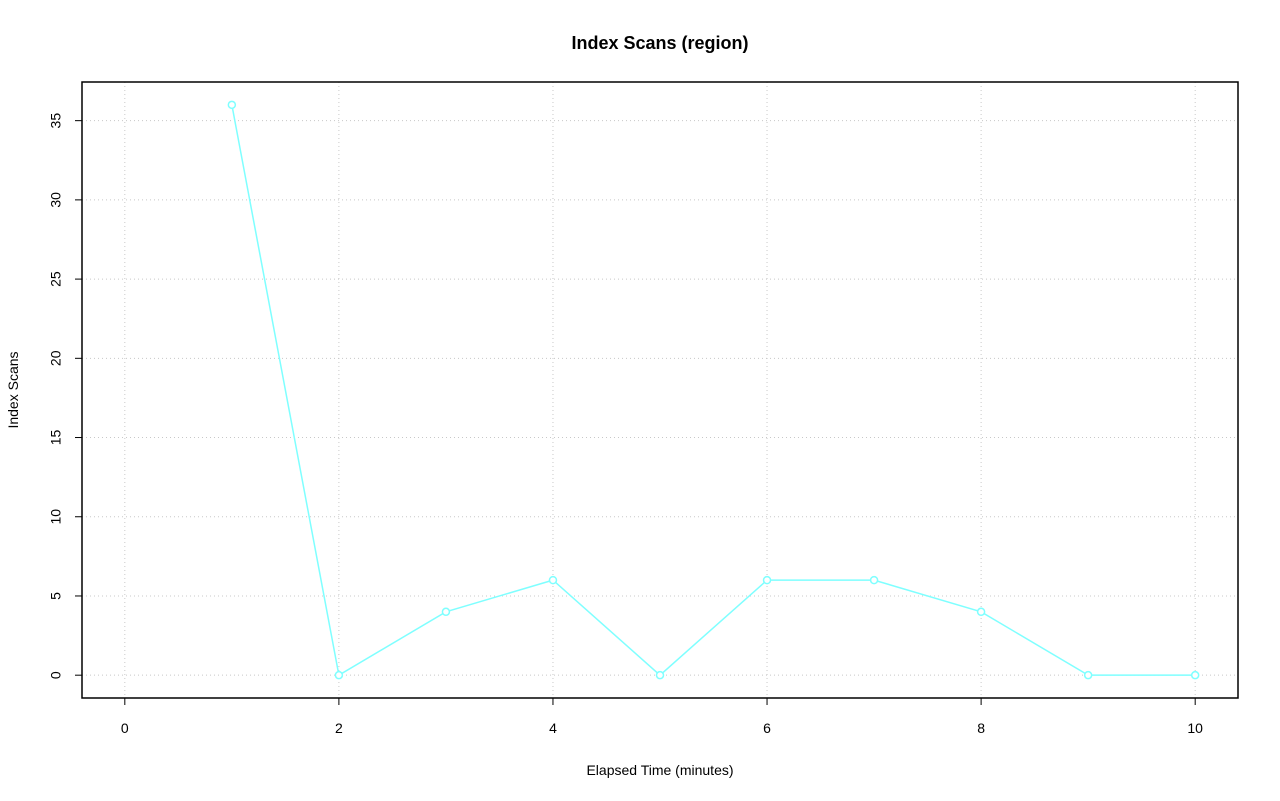 The width and height of the screenshot is (1280, 801). Describe the element at coordinates (659, 770) in the screenshot. I see `x-axis-title: Elapsed Time (minutes)` at that location.